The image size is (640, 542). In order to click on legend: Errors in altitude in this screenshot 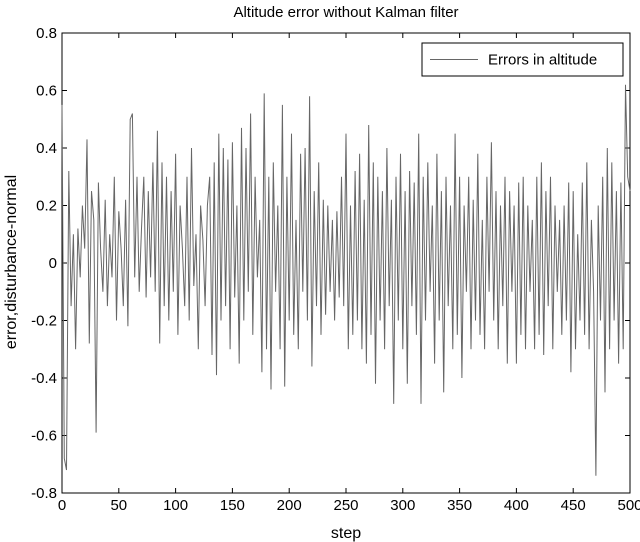, I will do `click(522, 59)`.